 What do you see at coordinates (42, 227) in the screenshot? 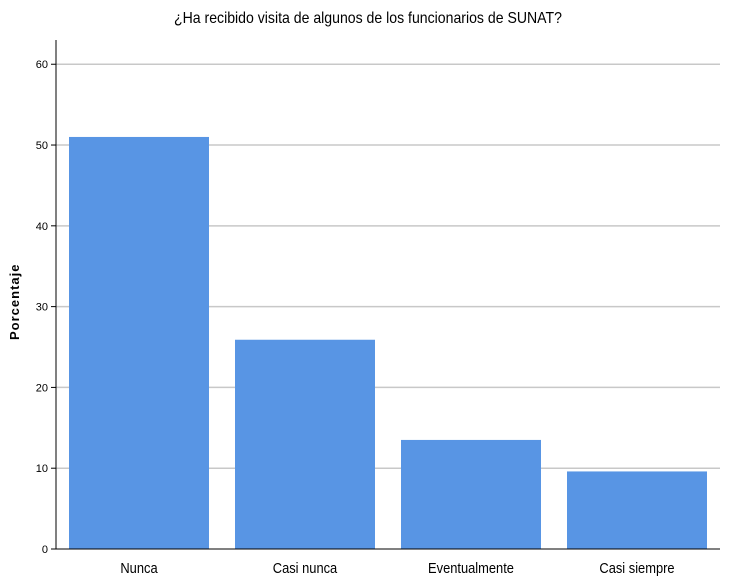
I see `y-tick-label: 40` at bounding box center [42, 227].